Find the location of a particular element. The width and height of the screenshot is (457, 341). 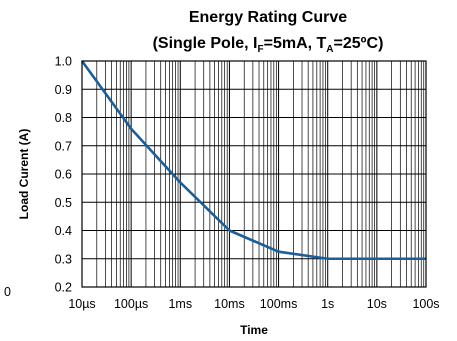

title-subscript-f: F is located at coordinates (261, 49).